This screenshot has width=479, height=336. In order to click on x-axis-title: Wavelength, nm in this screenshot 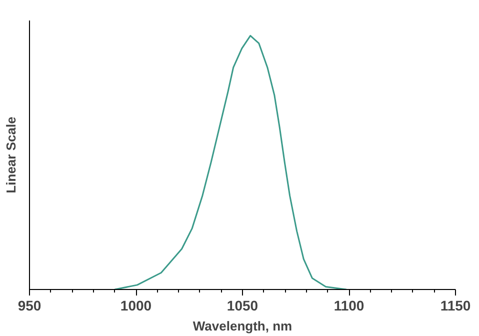, I will do `click(242, 326)`.